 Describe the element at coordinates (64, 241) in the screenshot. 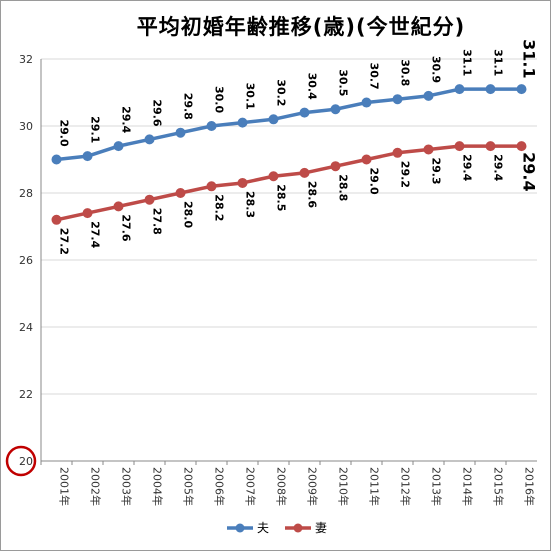

I see `data-label: 27.2` at that location.